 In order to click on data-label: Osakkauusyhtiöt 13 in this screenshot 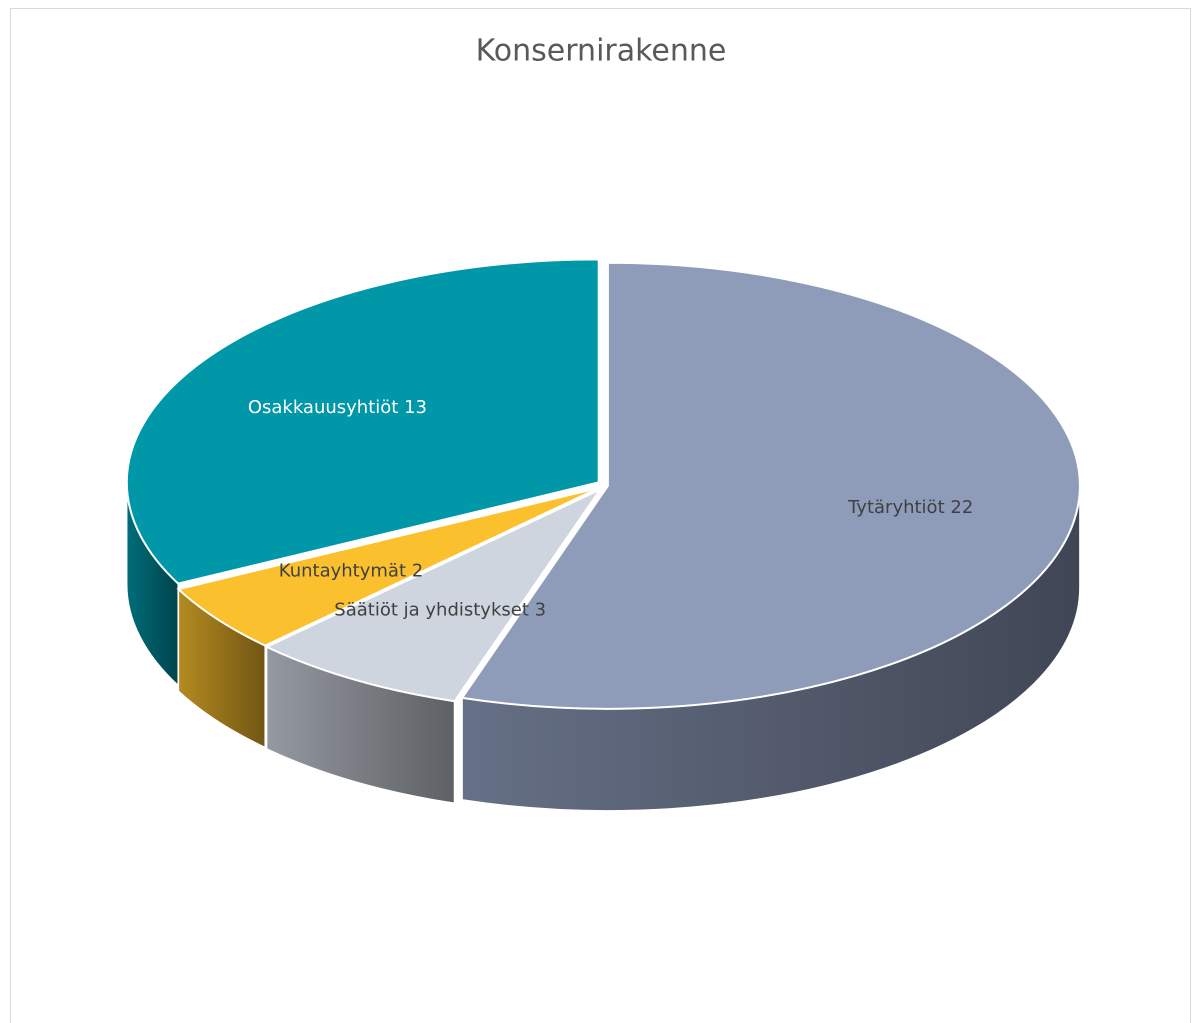, I will do `click(337, 407)`.